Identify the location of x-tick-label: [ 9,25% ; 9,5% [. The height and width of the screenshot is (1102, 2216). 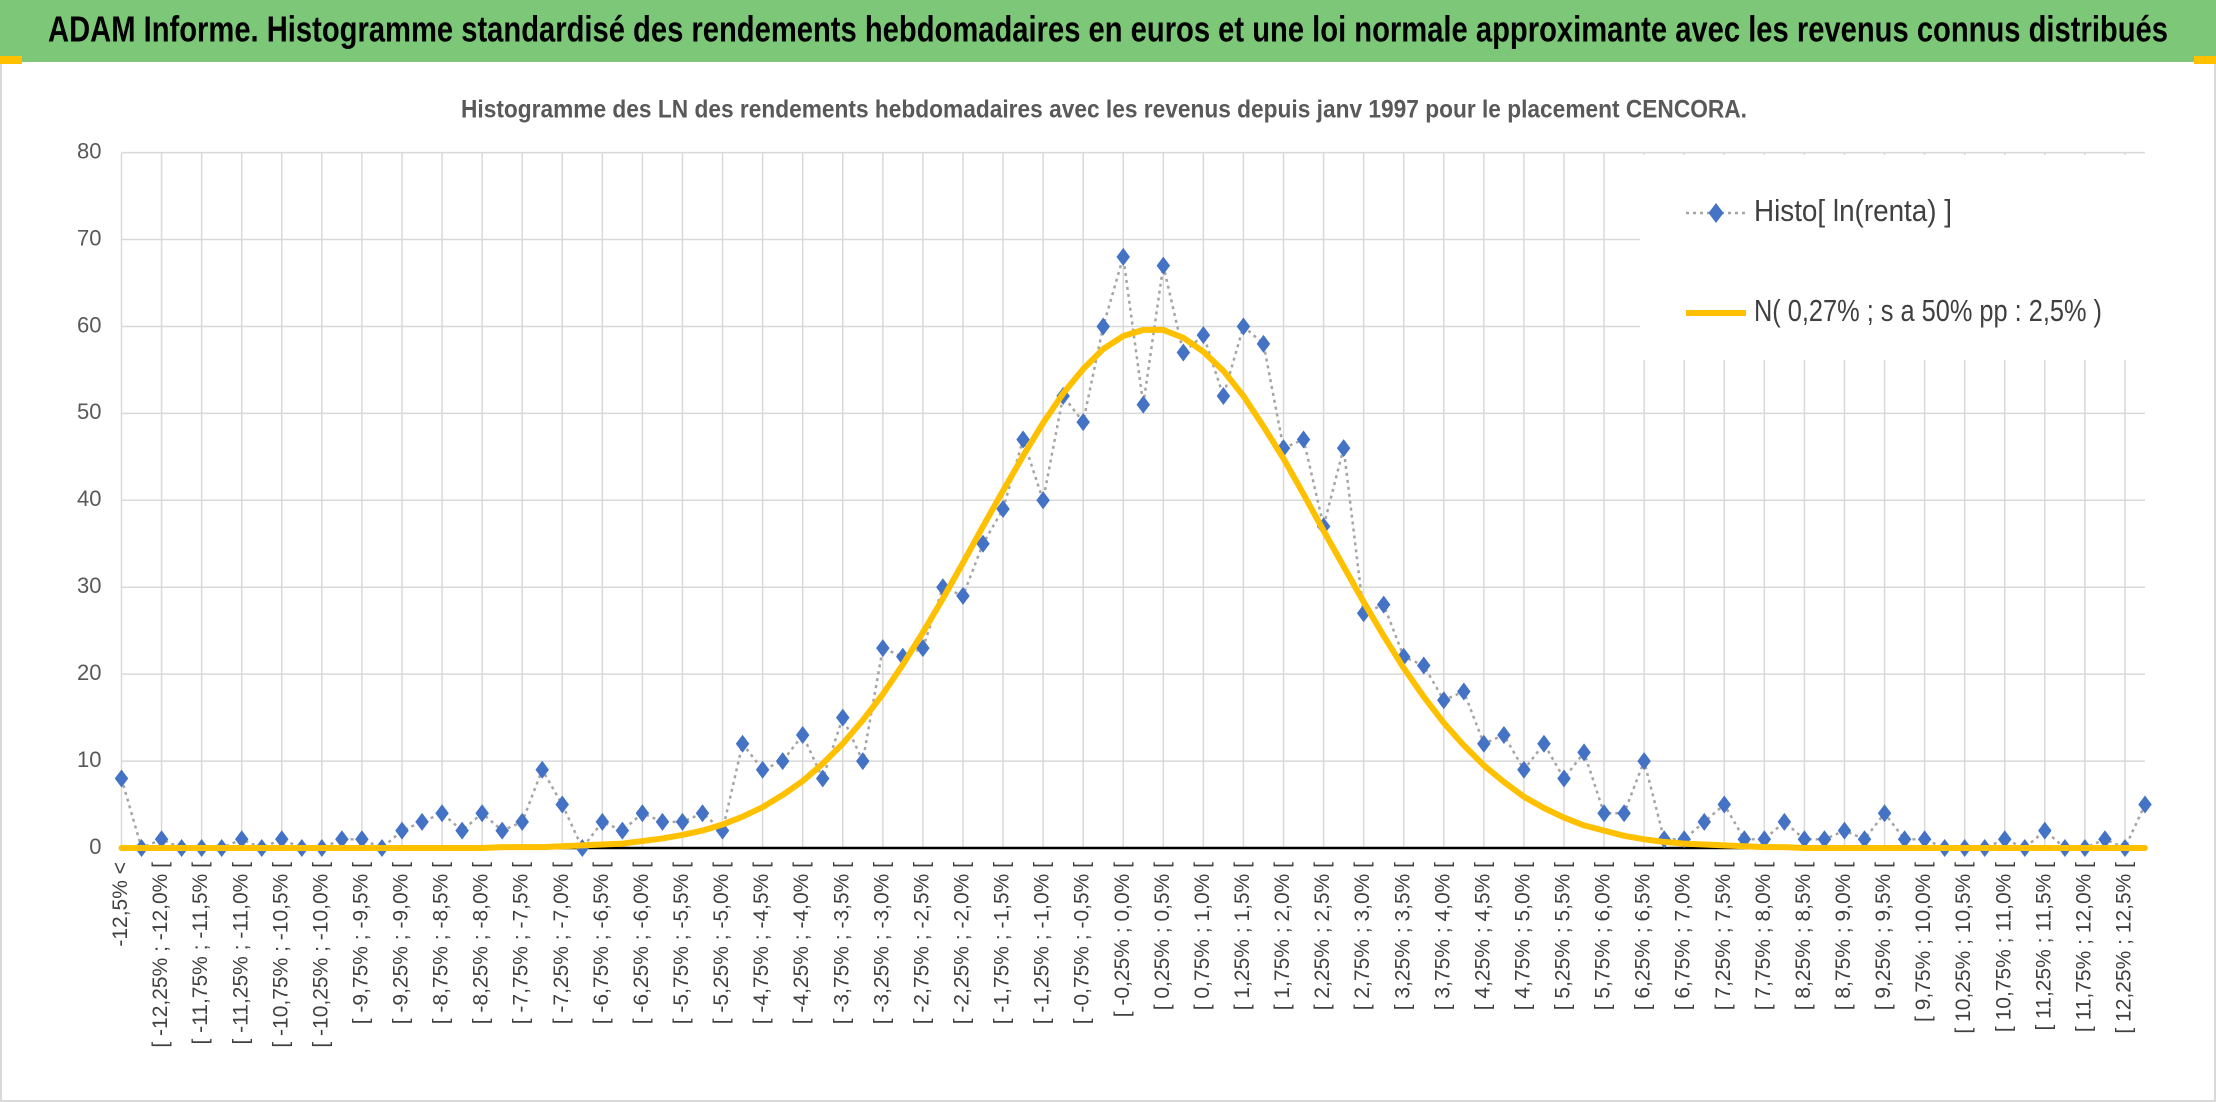
(1883, 936).